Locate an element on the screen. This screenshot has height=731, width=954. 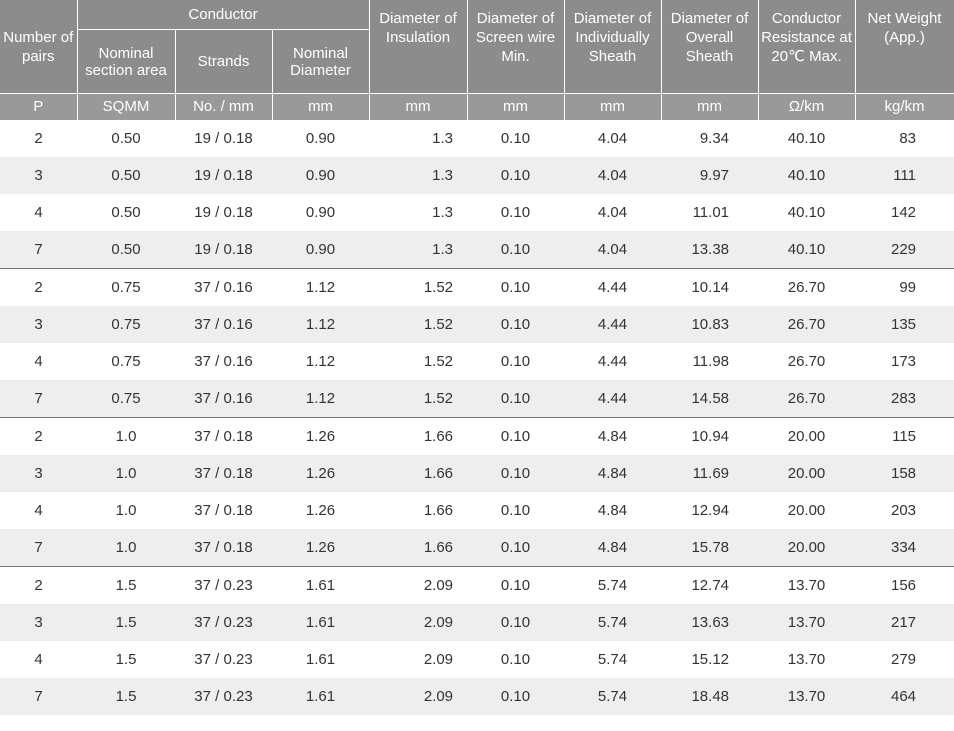
cell-net-weight: 111 is located at coordinates (904, 175).